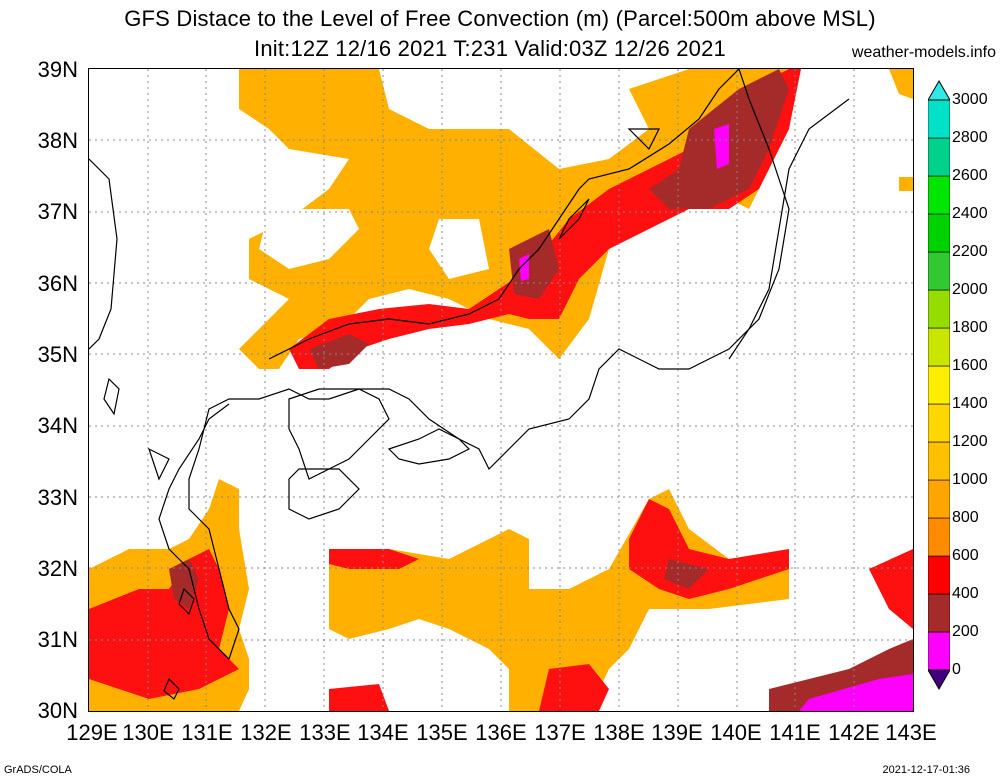  I want to click on lon-label: 135E, so click(442, 732).